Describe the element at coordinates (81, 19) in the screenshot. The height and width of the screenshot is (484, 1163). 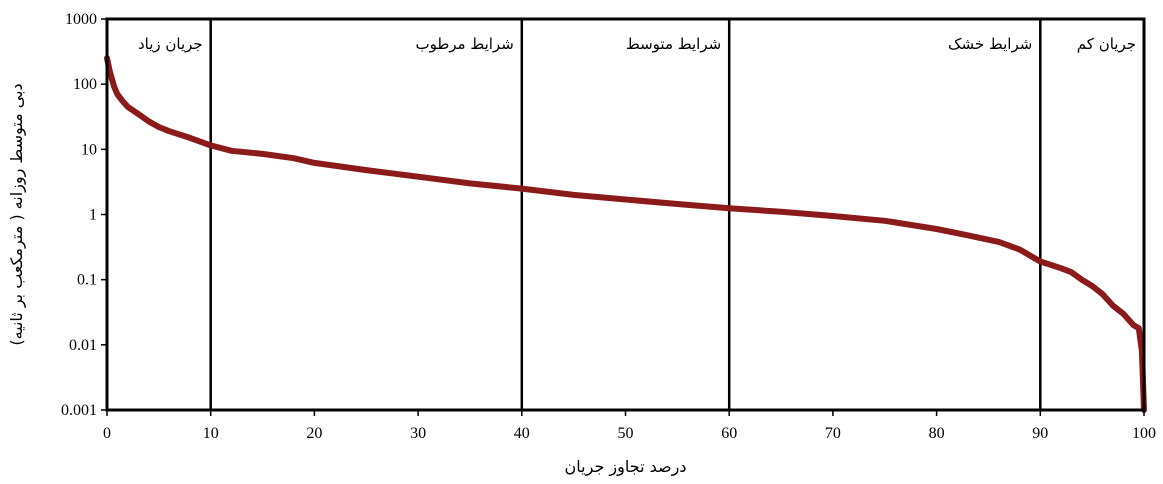
I see `y-tick-label: 1000` at that location.